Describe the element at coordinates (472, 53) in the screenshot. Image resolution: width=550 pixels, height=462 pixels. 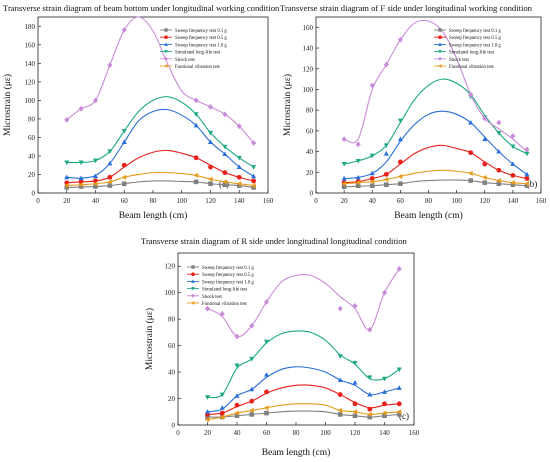
I see `legend-label: Simulated long-life test` at that location.